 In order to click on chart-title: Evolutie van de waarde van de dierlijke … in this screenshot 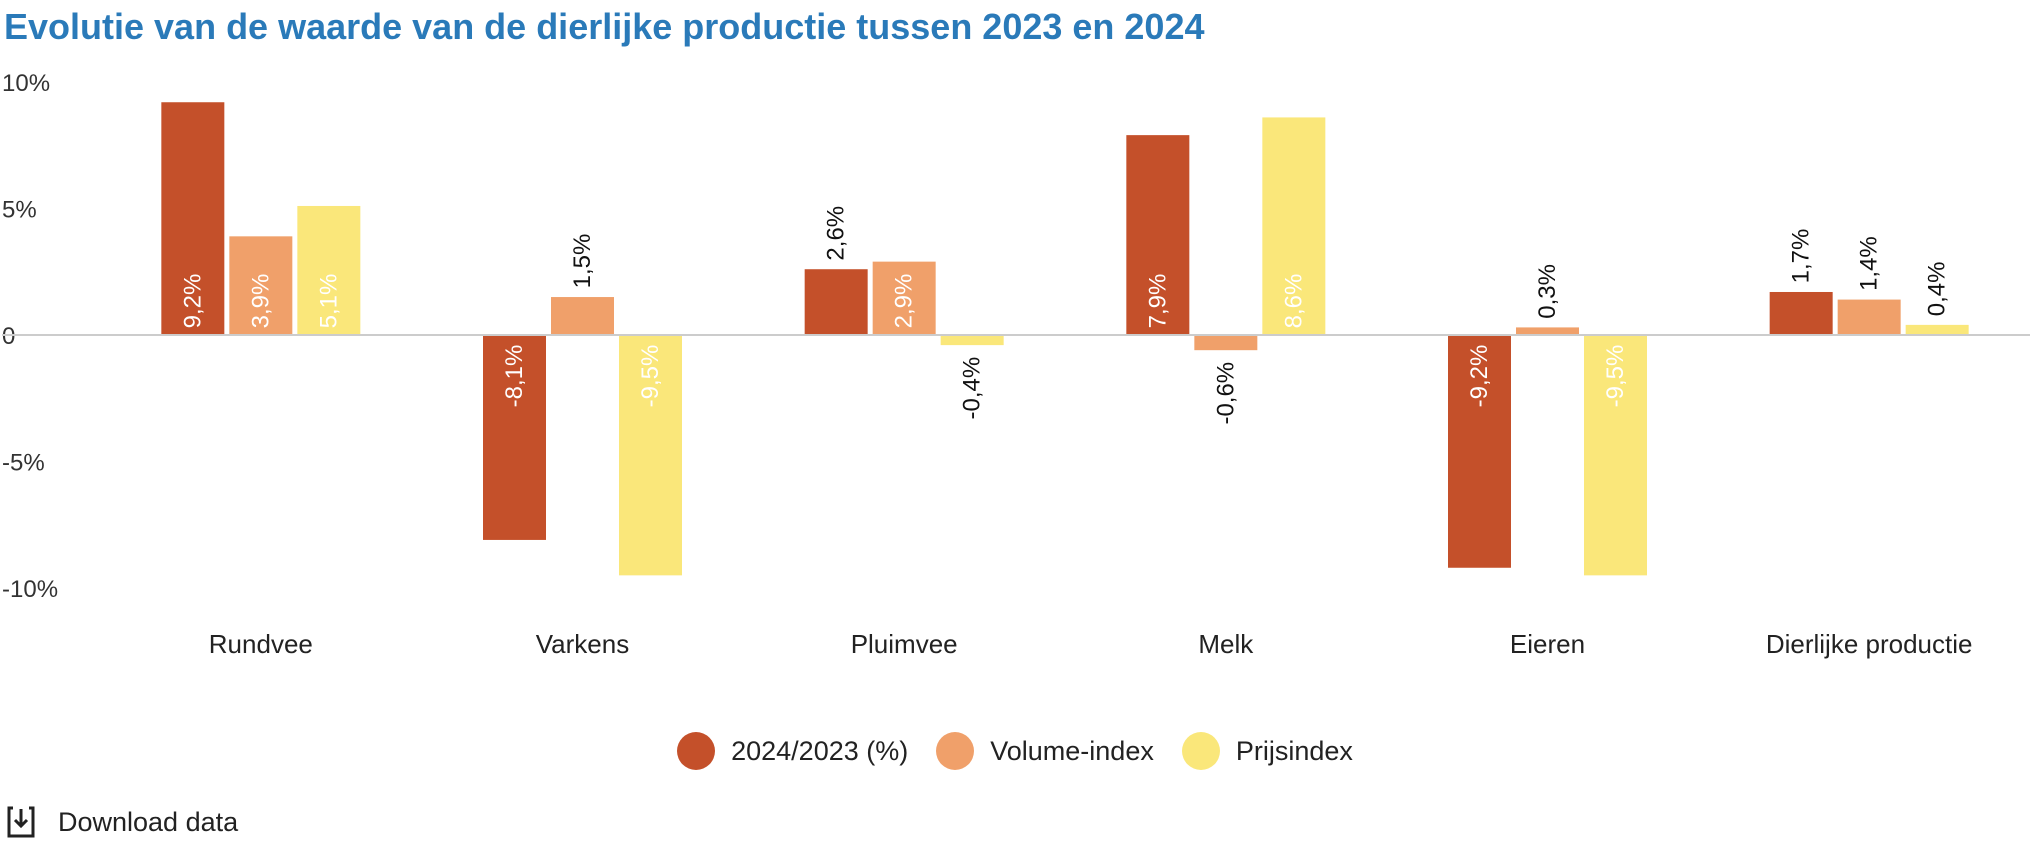, I will do `click(604, 26)`.